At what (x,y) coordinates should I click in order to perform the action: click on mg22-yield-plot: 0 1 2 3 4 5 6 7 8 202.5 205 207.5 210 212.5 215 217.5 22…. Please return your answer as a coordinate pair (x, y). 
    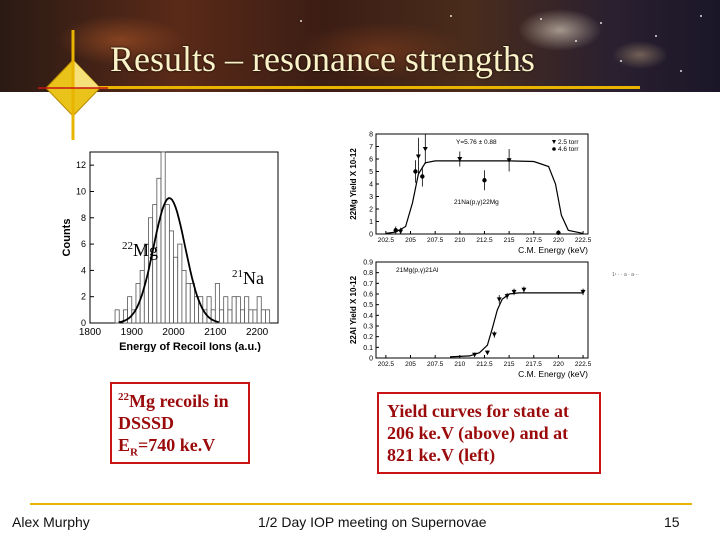
    Looking at the image, I should click on (477, 193).